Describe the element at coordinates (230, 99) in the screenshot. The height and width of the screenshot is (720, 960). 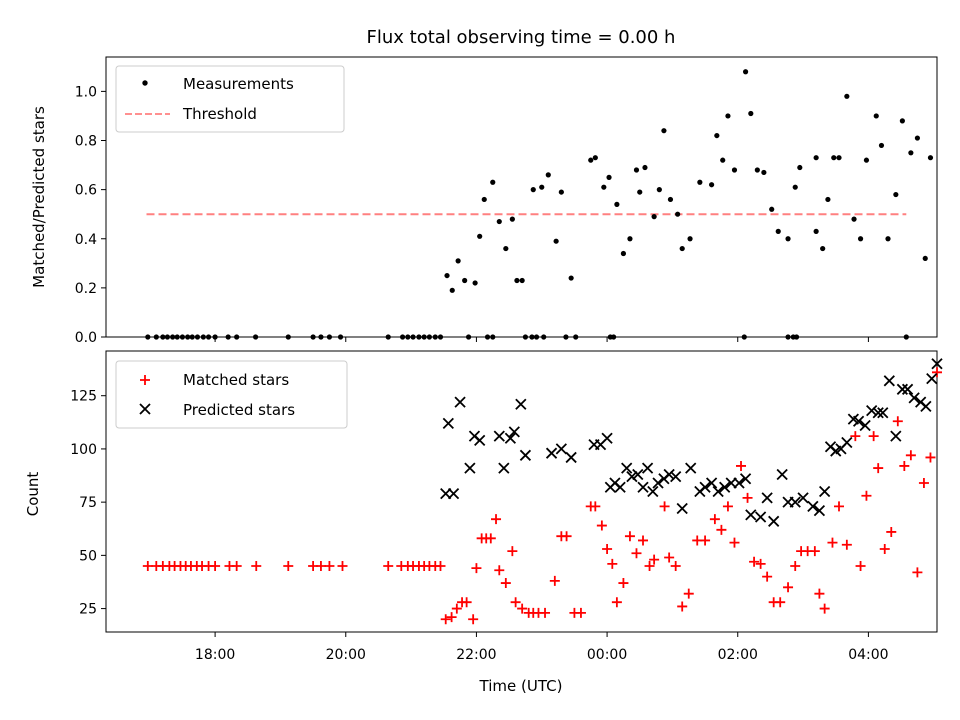
I see `top-legend: Measurements Threshold` at that location.